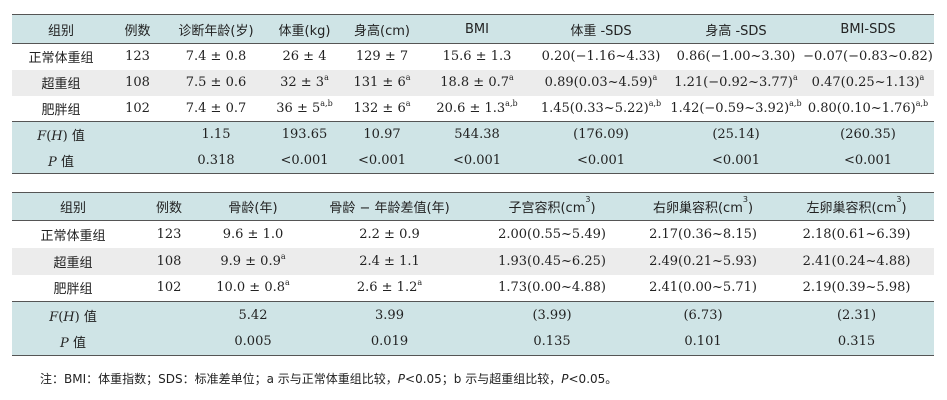  What do you see at coordinates (382, 31) in the screenshot?
I see `table1-header-height: 身高(cm)` at bounding box center [382, 31].